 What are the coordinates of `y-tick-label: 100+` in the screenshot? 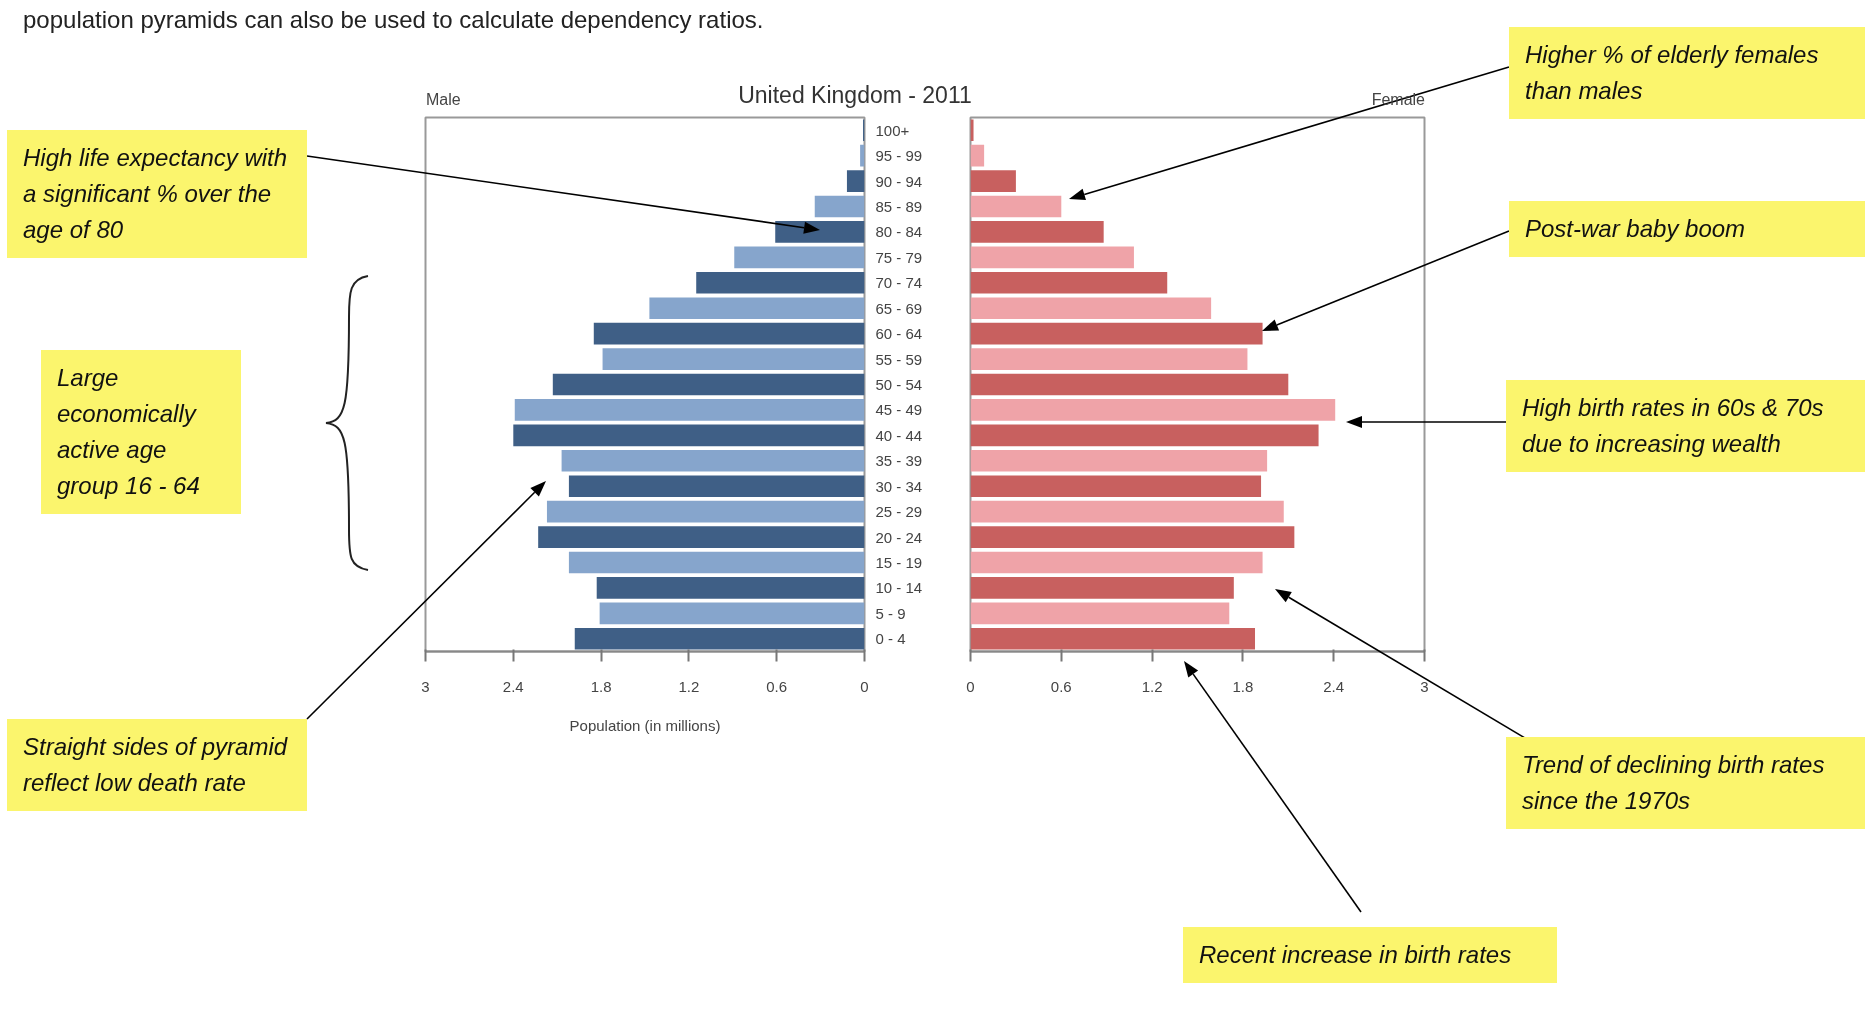 It's located at (892, 130).